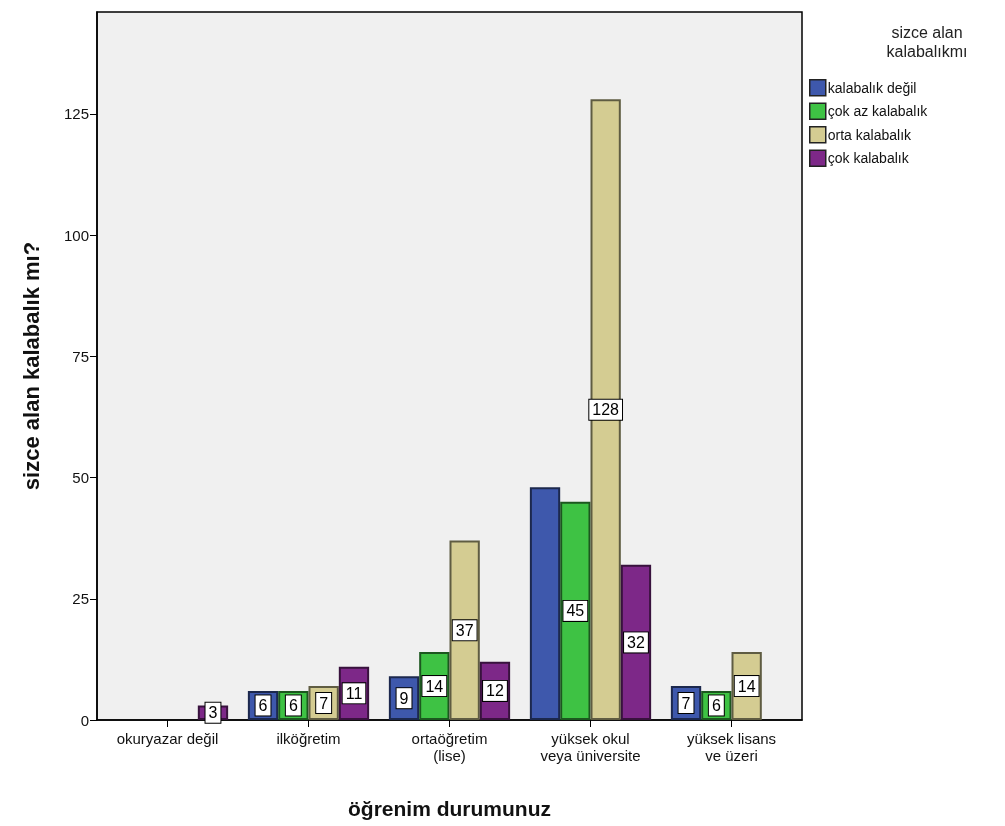 The height and width of the screenshot is (826, 1005). Describe the element at coordinates (636, 642) in the screenshot. I see `data-label: 32` at that location.